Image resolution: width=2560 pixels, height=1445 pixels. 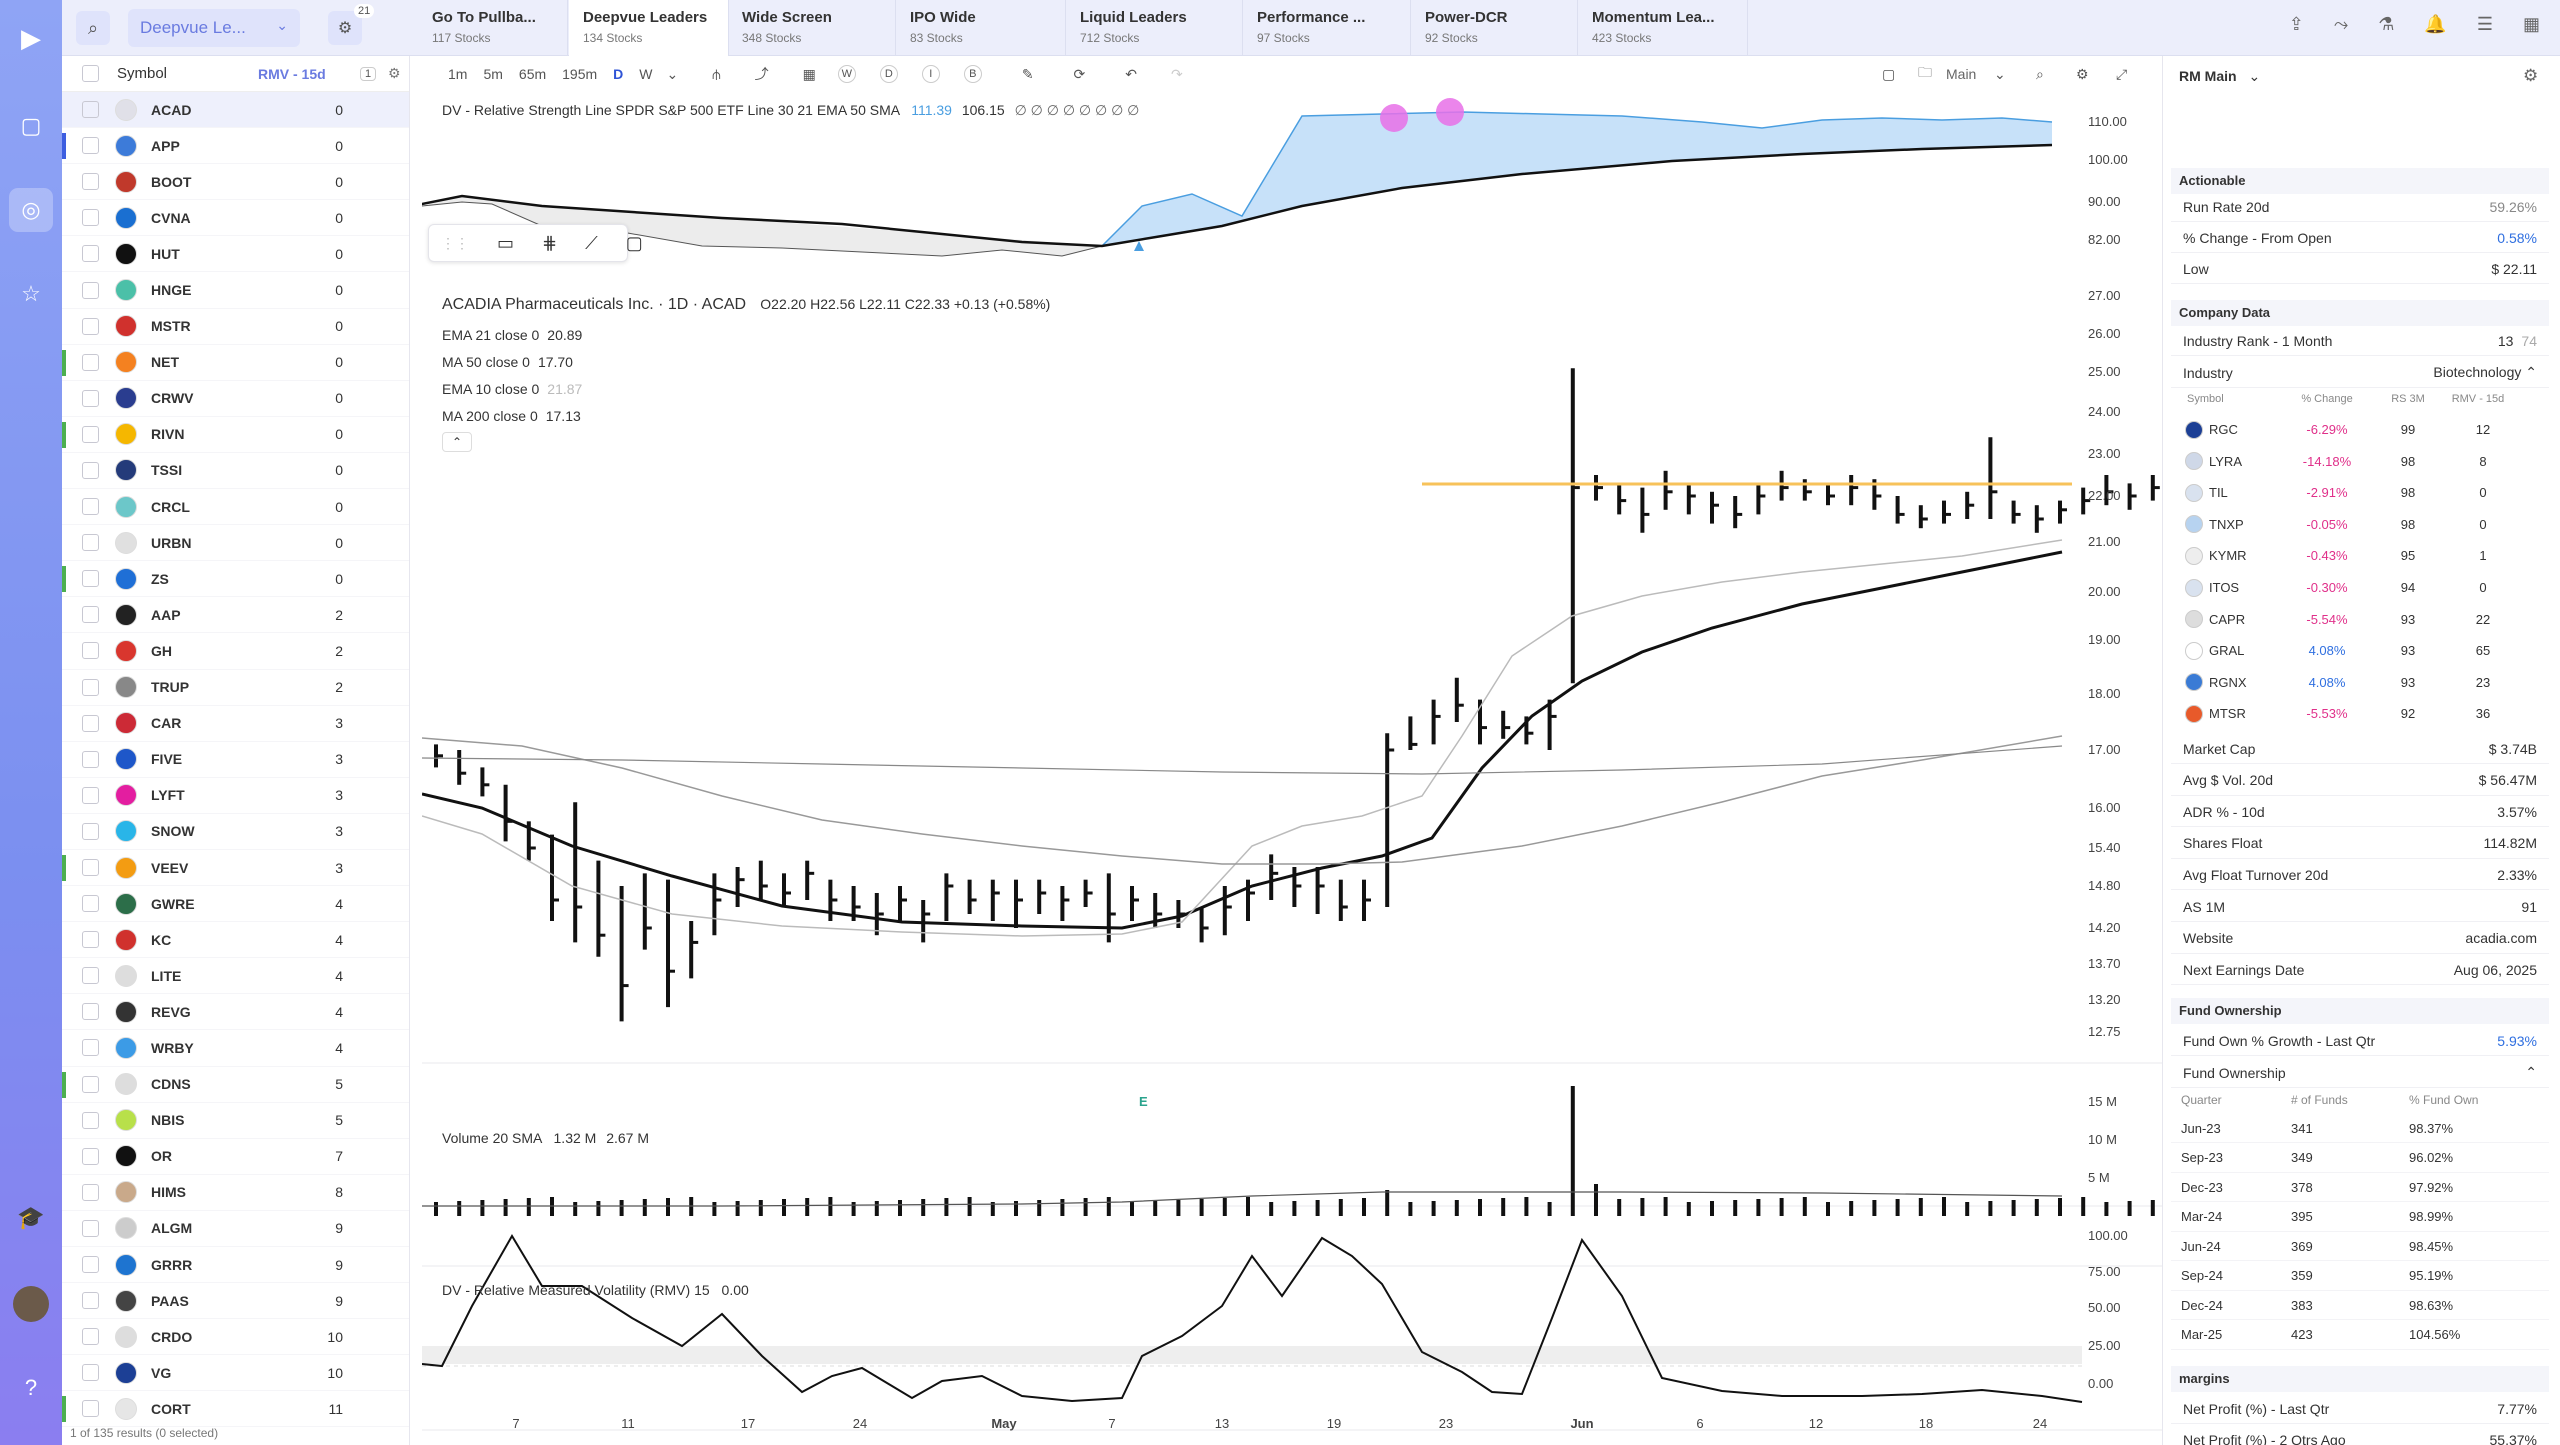 I want to click on fib-tool-icon: ⋕, so click(x=550, y=242).